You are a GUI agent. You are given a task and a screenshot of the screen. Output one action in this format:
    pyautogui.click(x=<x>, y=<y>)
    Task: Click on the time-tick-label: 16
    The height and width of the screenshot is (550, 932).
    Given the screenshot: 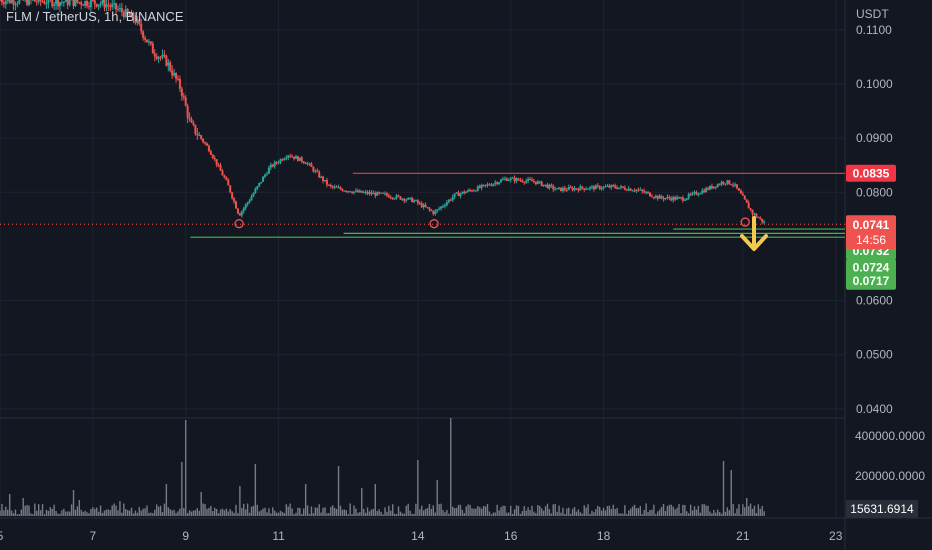 What is the action you would take?
    pyautogui.click(x=511, y=536)
    